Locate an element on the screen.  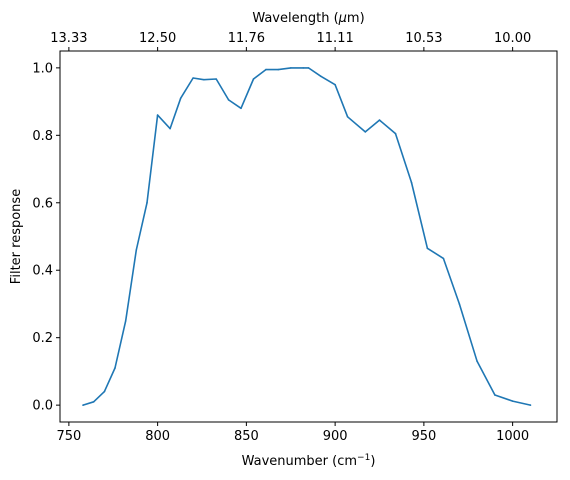
top-x-tick-label: 11.76 is located at coordinates (246, 38).